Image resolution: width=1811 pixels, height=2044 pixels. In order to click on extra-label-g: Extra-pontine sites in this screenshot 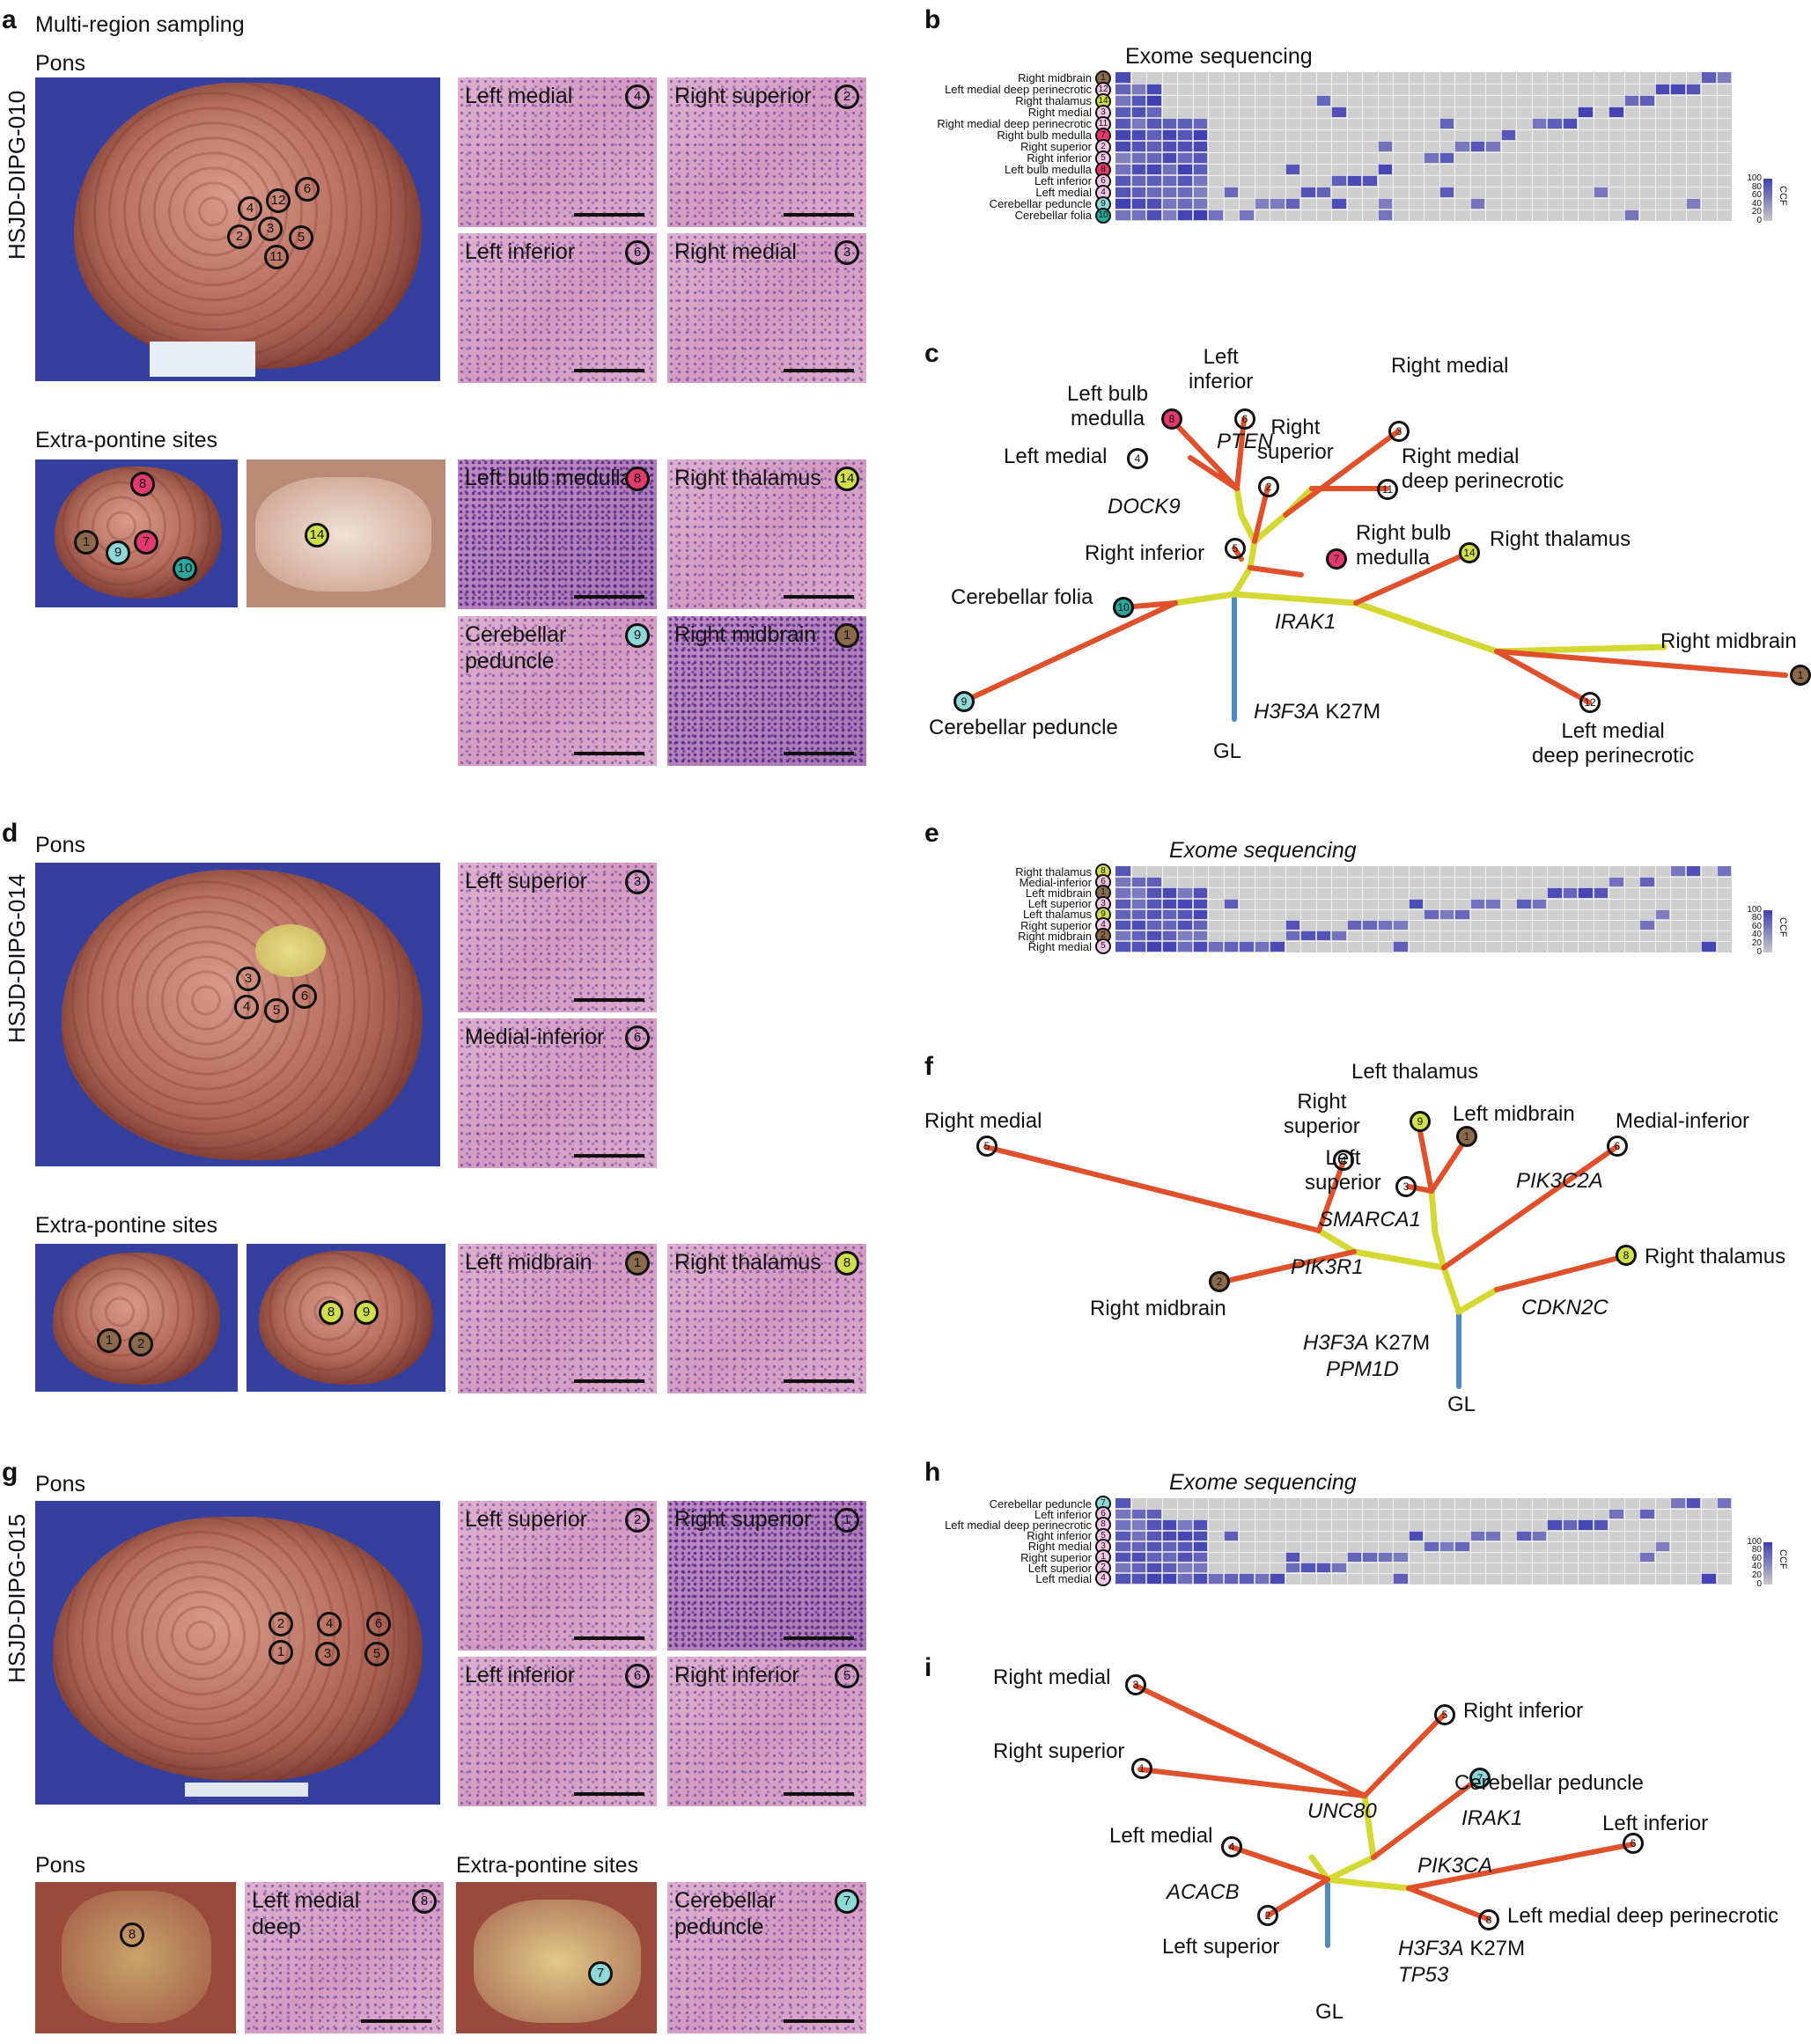, I will do `click(547, 1865)`.